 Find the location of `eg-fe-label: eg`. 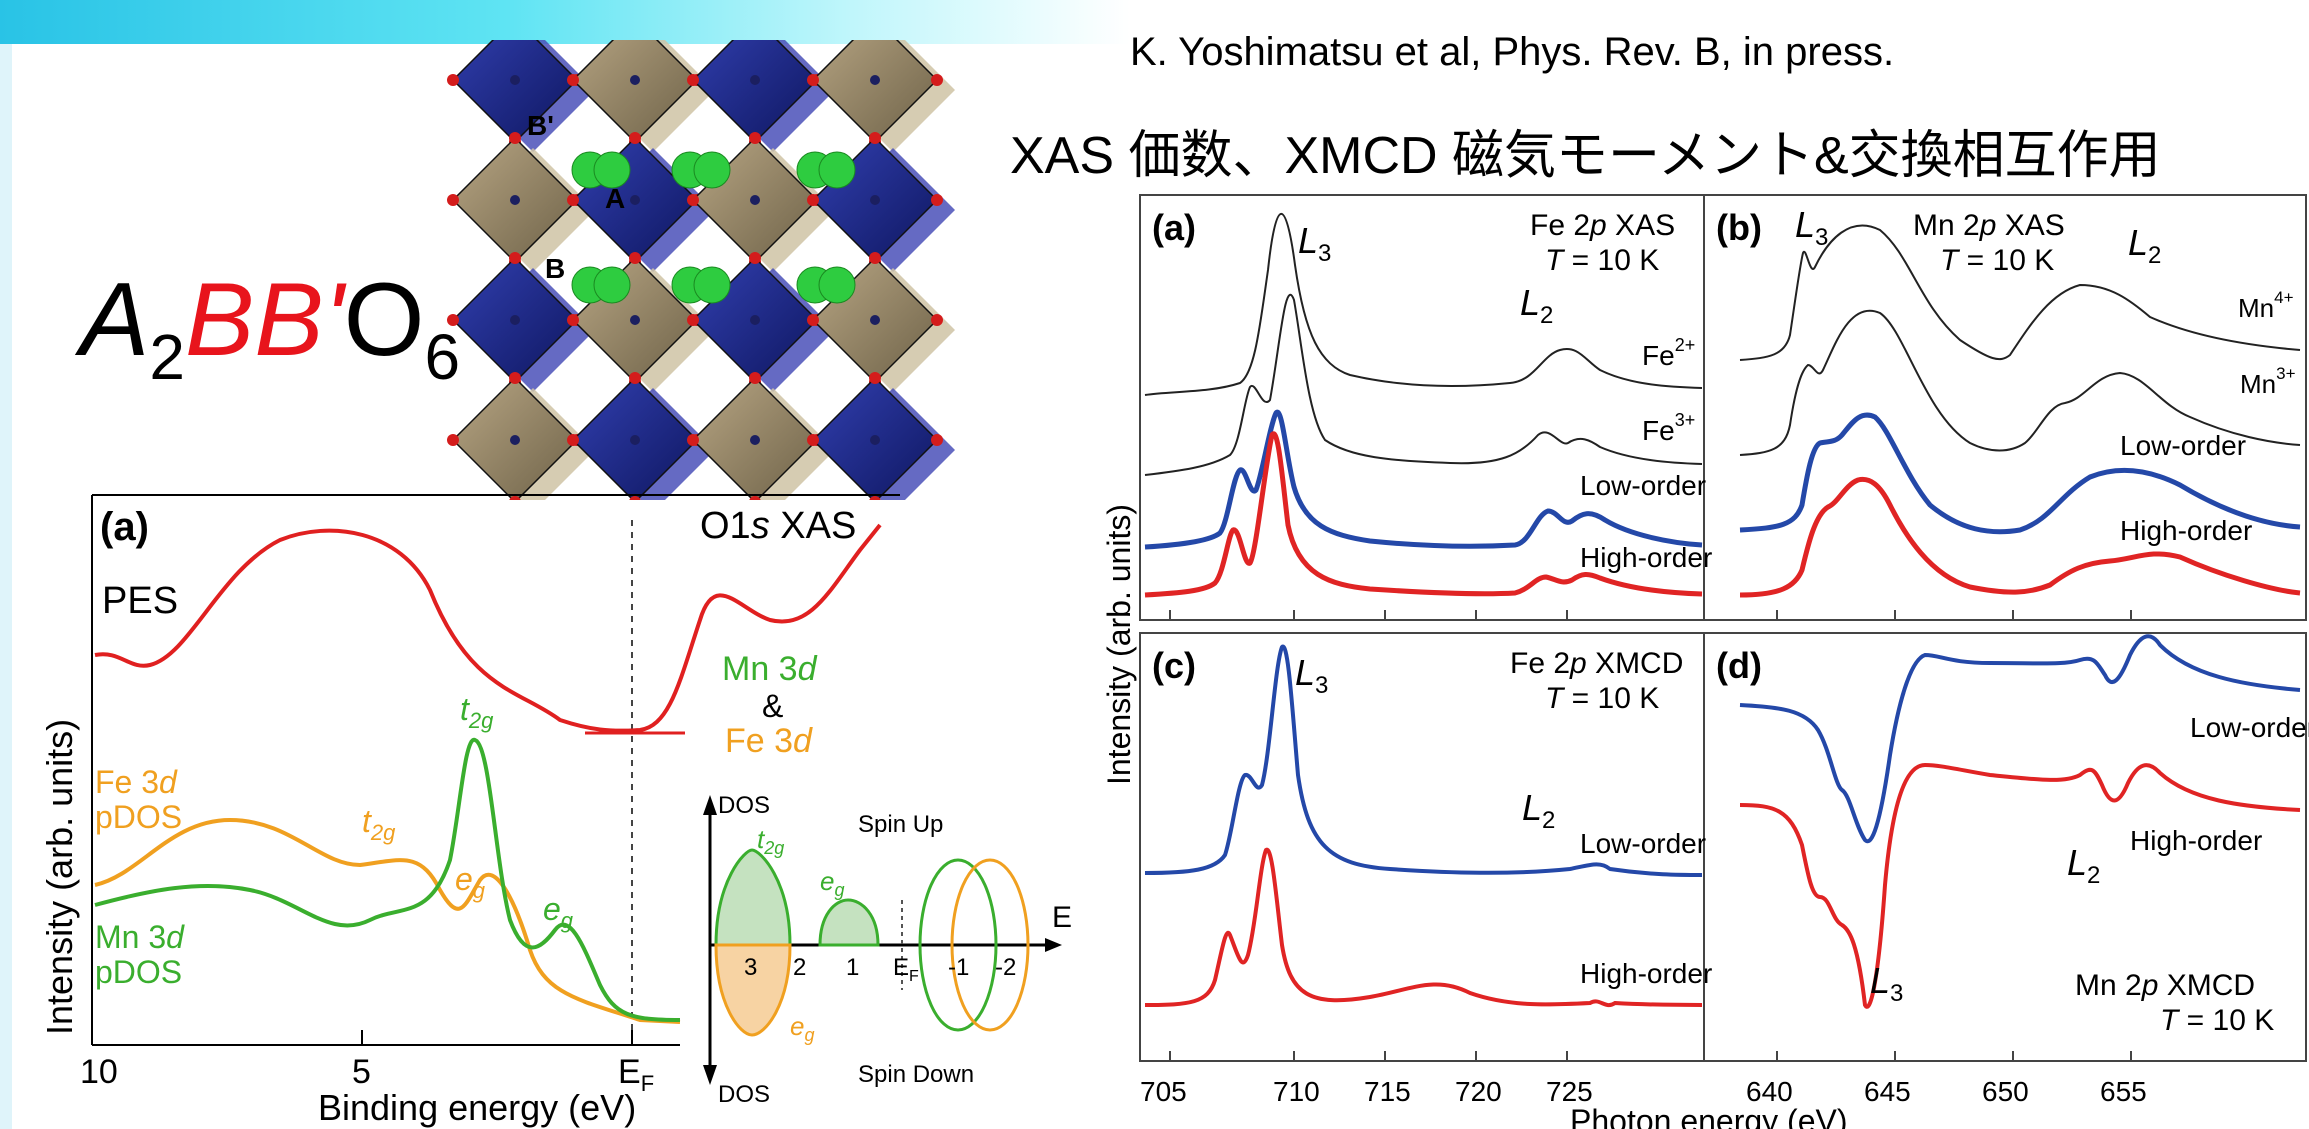

eg-fe-label: eg is located at coordinates (470, 882).